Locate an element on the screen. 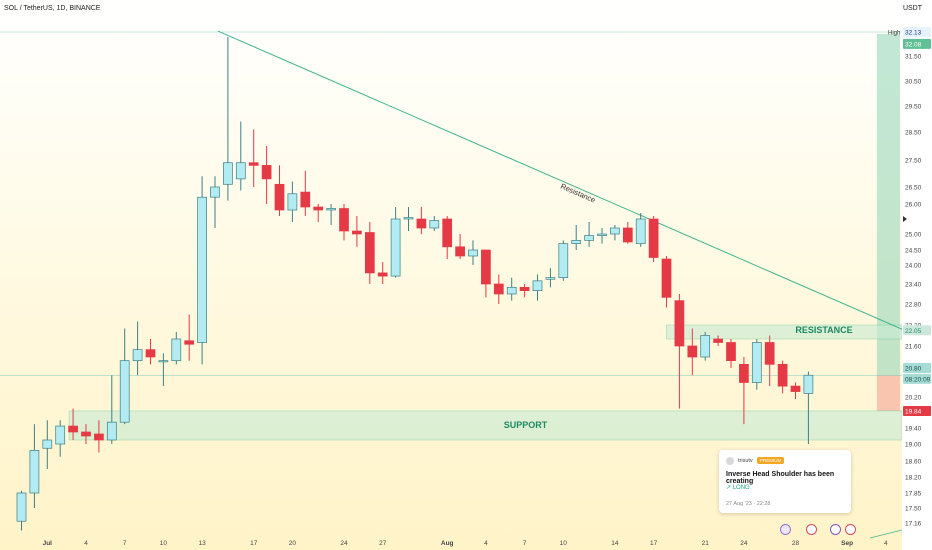  price-tag-resistance-bg is located at coordinates (917, 330).